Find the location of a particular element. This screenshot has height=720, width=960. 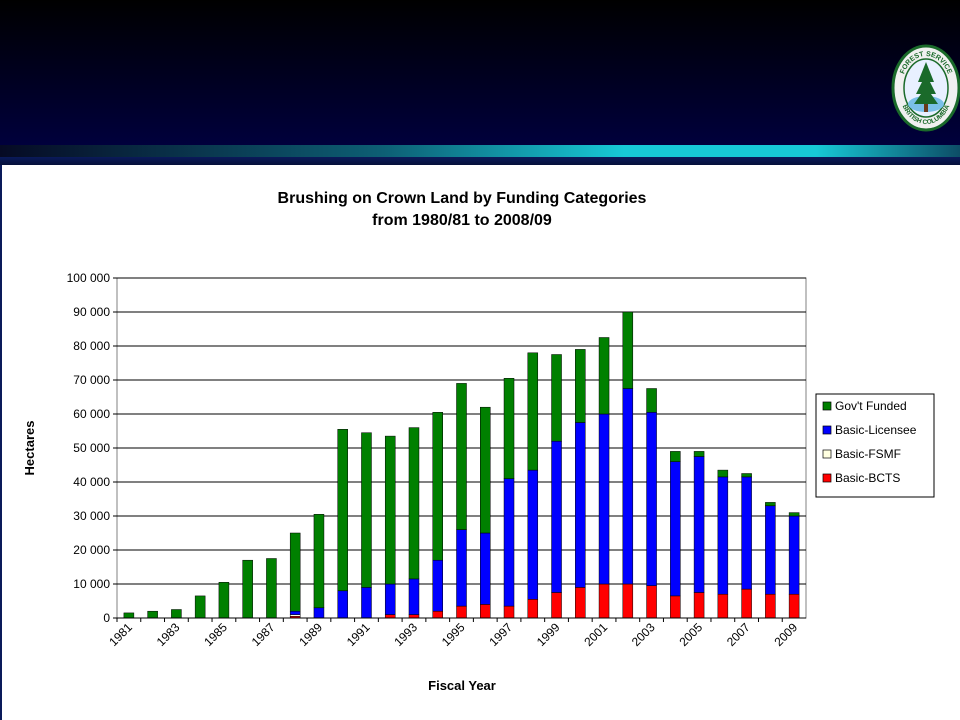

x-tick-label: 1993 is located at coordinates (405, 634).